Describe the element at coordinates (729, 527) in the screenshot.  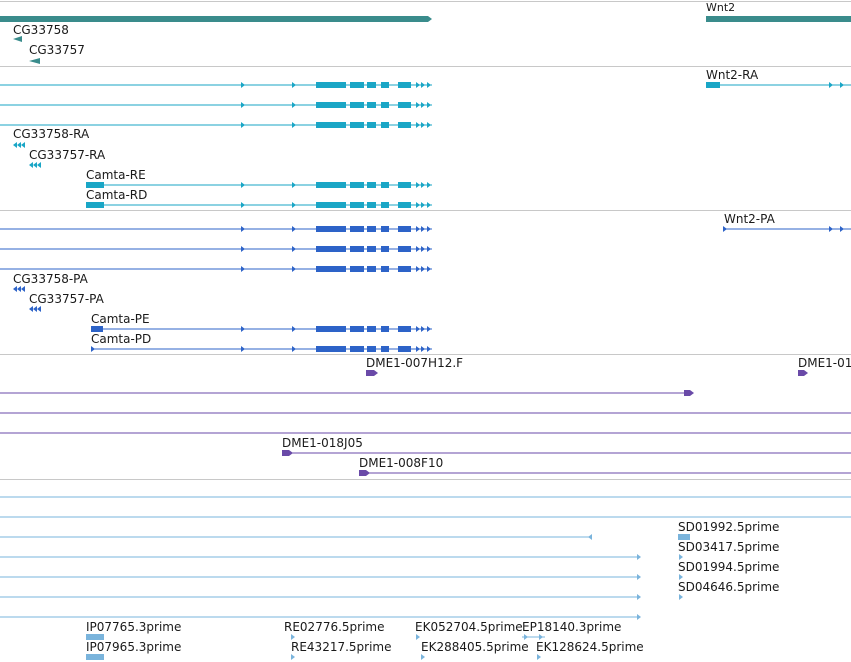
I see `est-label-sd01992: SD01992.5prime` at that location.